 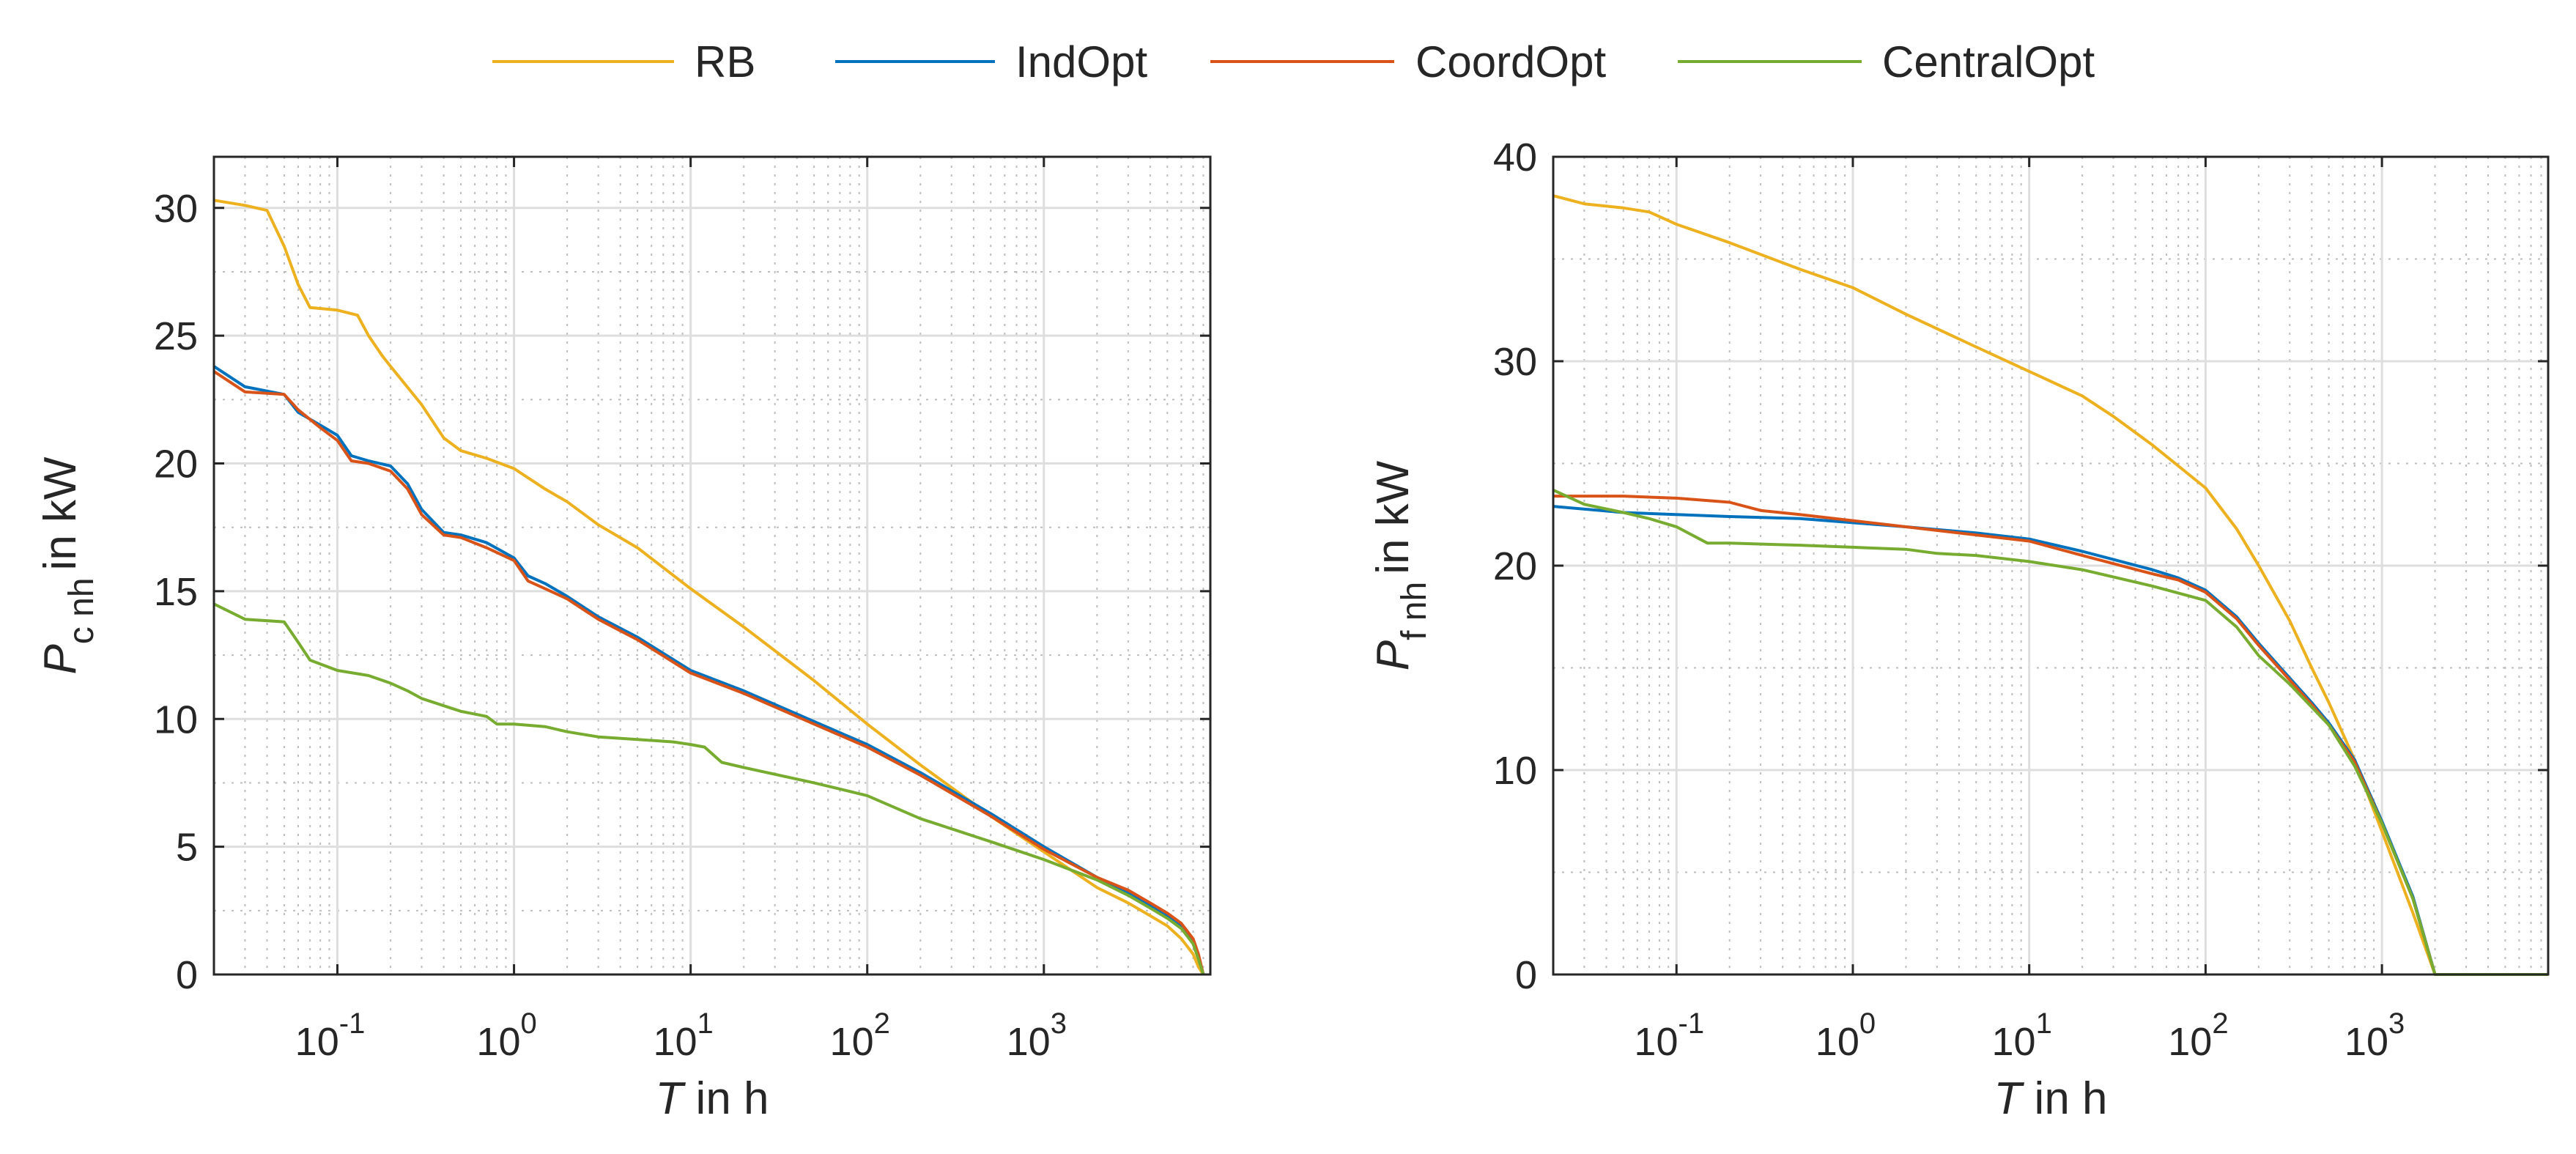 I want to click on y-tick-label: 25, so click(x=176, y=336).